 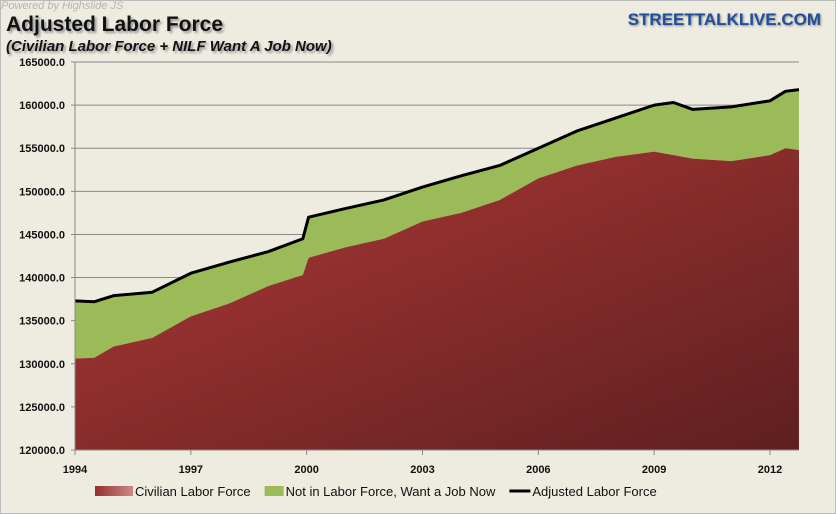 What do you see at coordinates (42, 63) in the screenshot?
I see `y-tick-label: 165000.0` at bounding box center [42, 63].